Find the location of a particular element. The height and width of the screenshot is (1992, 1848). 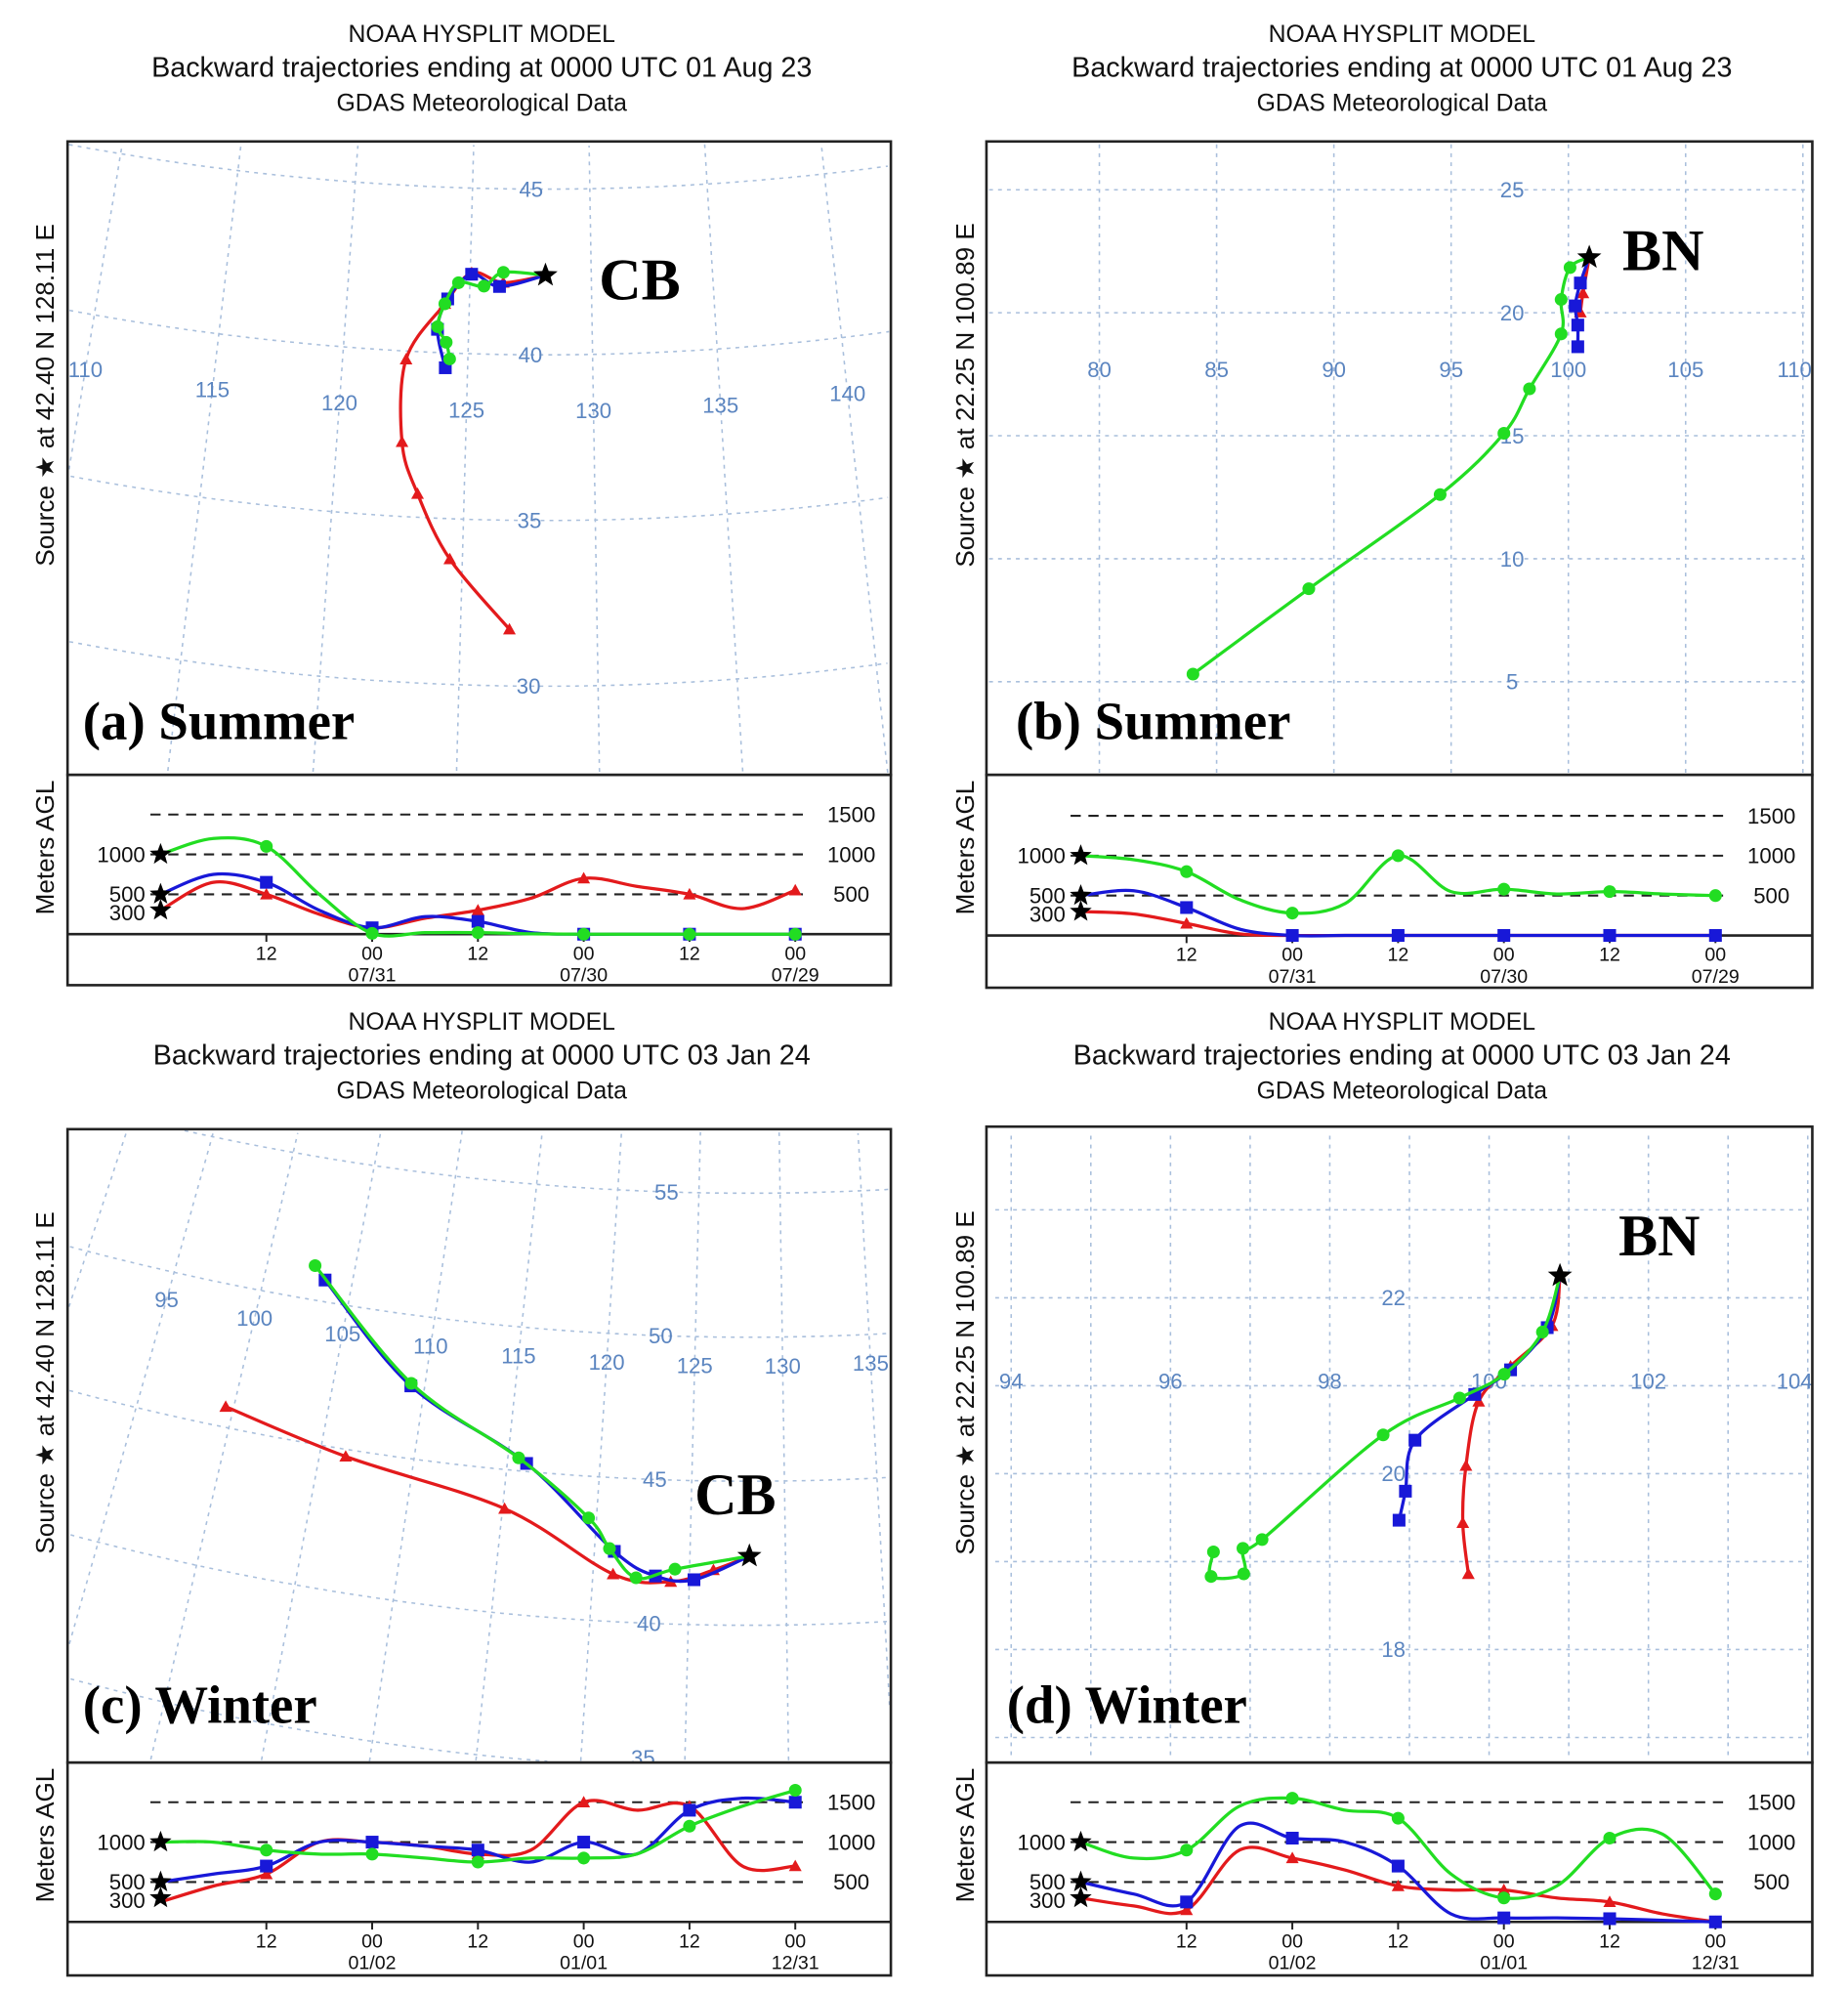

height-left-label: 300 is located at coordinates (1047, 914).